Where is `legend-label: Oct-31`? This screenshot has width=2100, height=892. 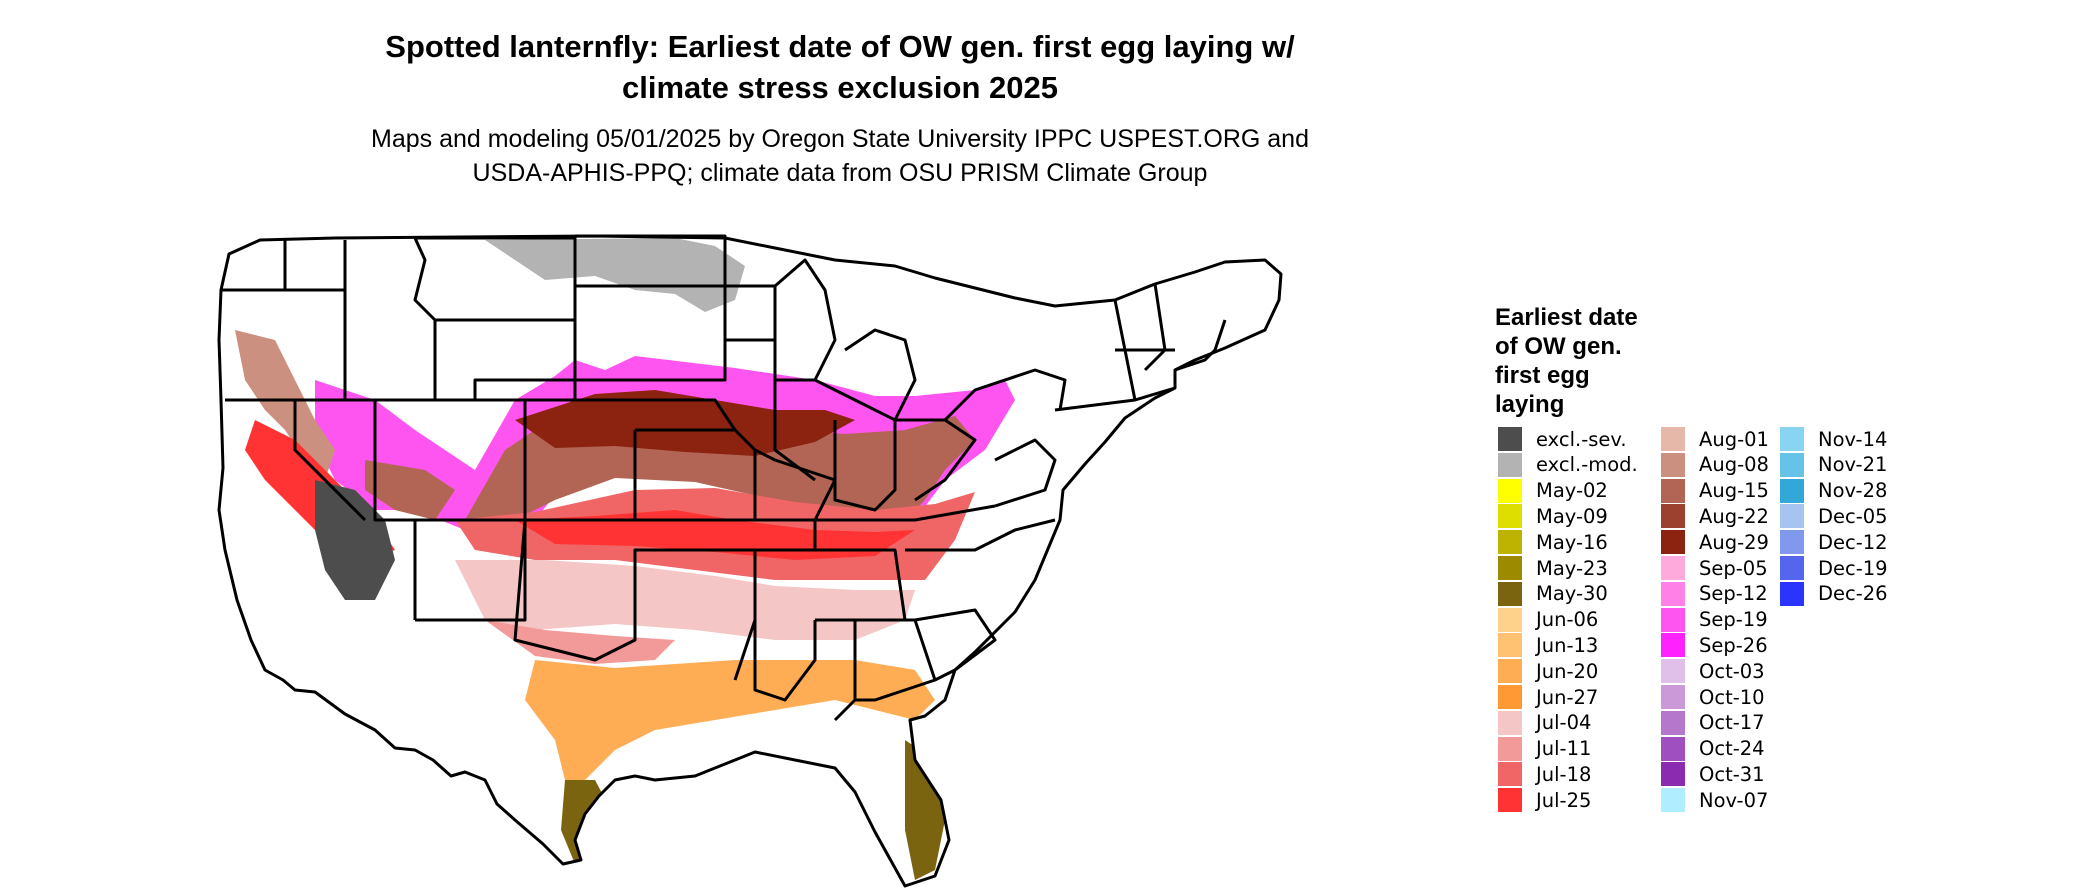 legend-label: Oct-31 is located at coordinates (1732, 774).